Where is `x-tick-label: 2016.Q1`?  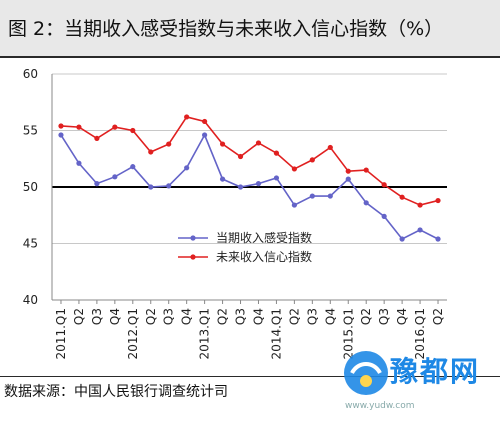
x-tick-label: 2016.Q1 is located at coordinates (420, 333).